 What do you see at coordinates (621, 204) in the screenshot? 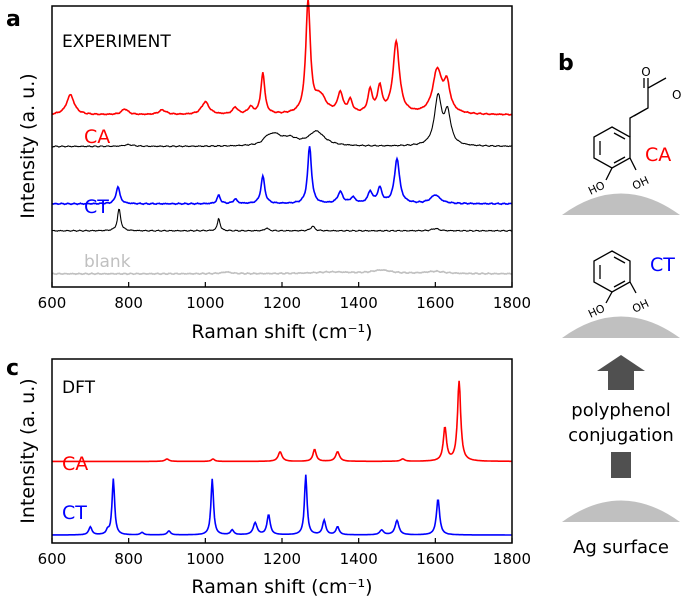
I see `ag-surface-top` at bounding box center [621, 204].